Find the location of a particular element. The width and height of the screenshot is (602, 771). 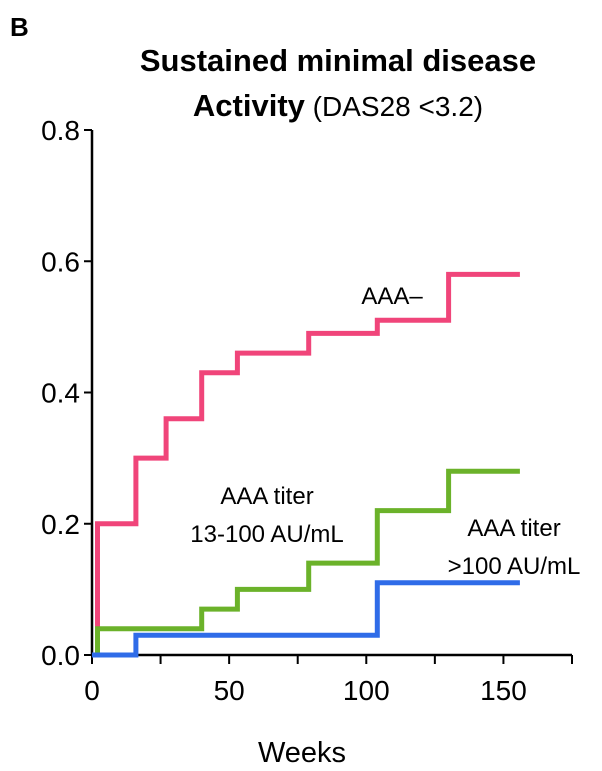

x-axis-label: Weeks is located at coordinates (302, 753).